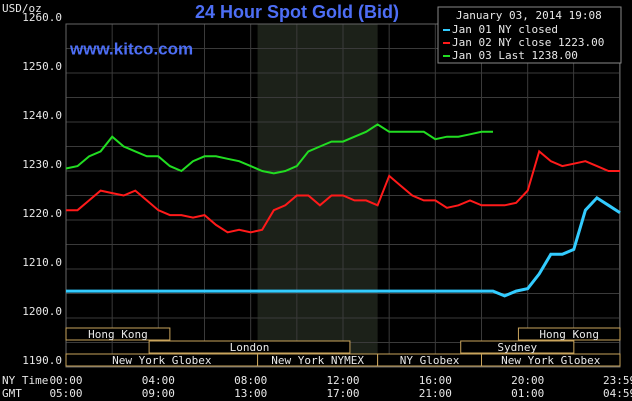 The image size is (632, 401). Describe the element at coordinates (25, 380) in the screenshot. I see `x-row-label: NY Time` at that location.